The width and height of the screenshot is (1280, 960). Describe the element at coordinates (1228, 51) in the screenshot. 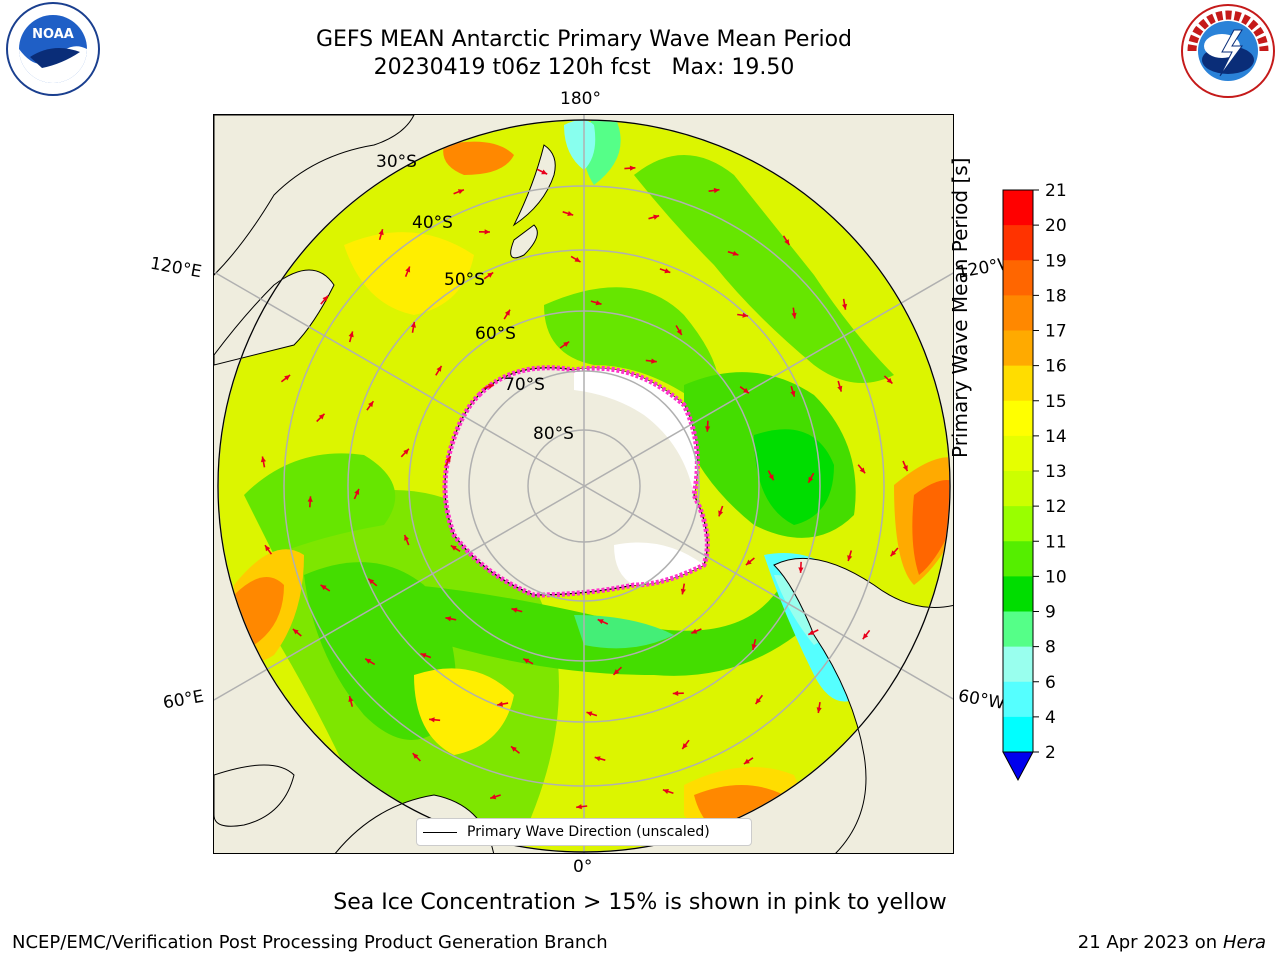

I see `nws-logo` at that location.